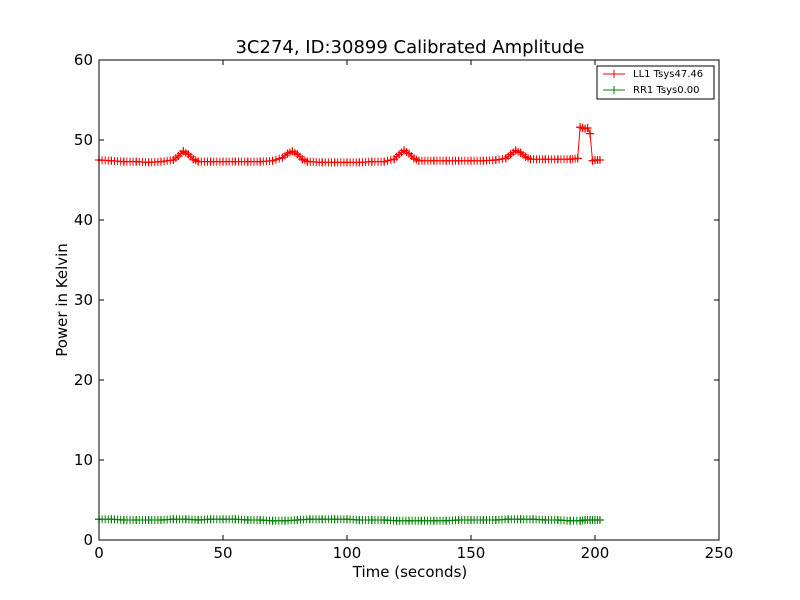  Describe the element at coordinates (666, 90) in the screenshot. I see `legend-label-rr1: RR1 Tsys0.00` at that location.